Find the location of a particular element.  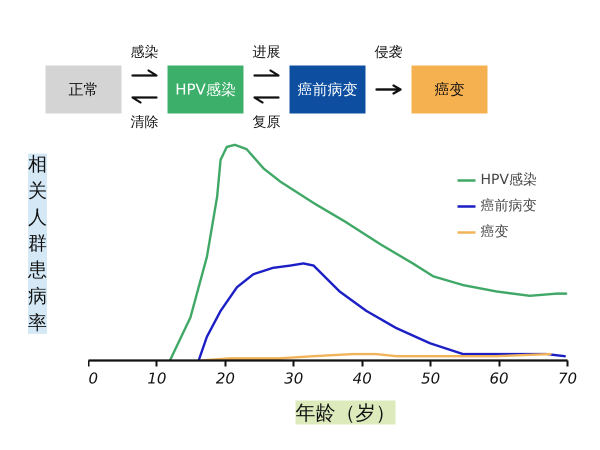

x-axis-title: 年龄（岁） is located at coordinates (346, 412).